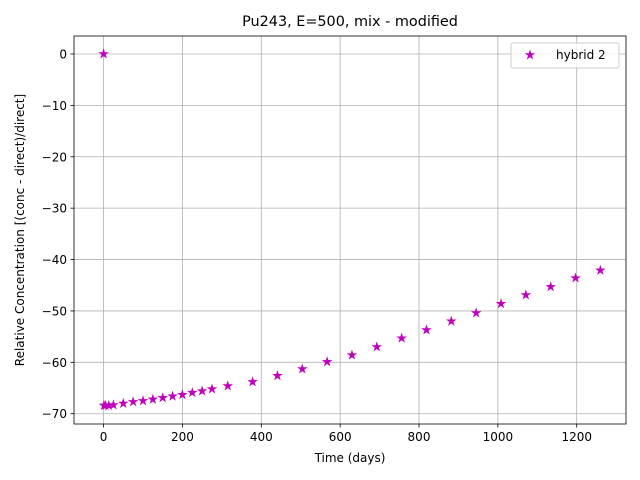 Image resolution: width=640 pixels, height=480 pixels. What do you see at coordinates (54, 363) in the screenshot?
I see `y-tick-label: −60` at bounding box center [54, 363].